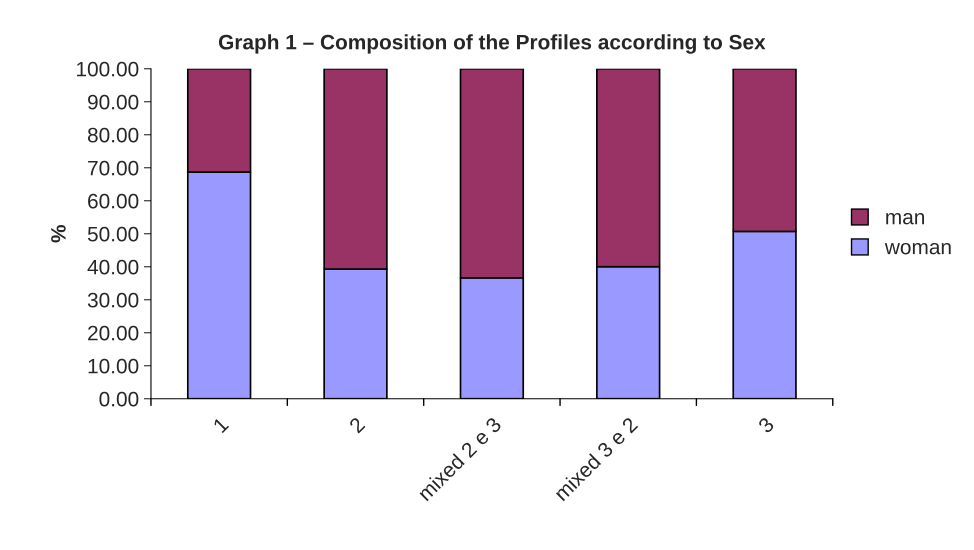  I want to click on x-tick-label: 1, so click(221, 425).